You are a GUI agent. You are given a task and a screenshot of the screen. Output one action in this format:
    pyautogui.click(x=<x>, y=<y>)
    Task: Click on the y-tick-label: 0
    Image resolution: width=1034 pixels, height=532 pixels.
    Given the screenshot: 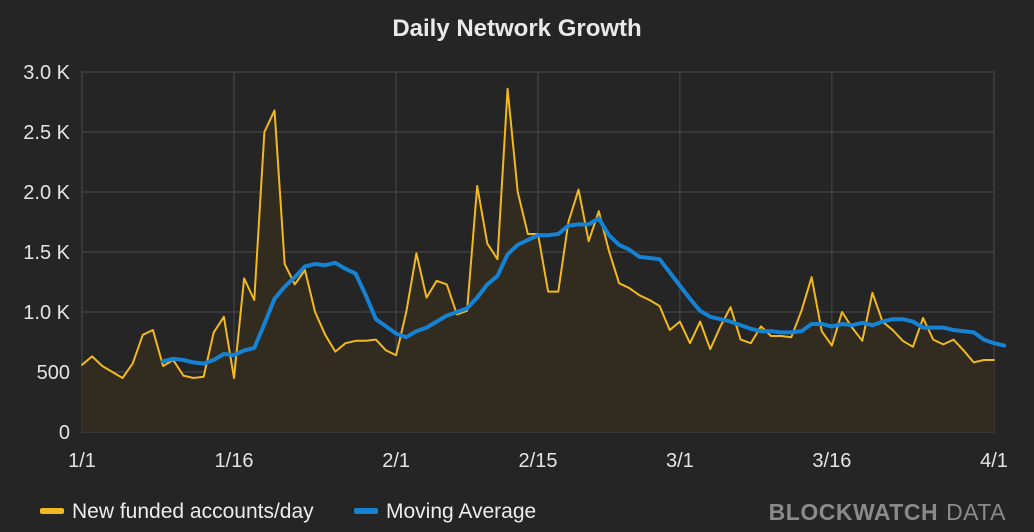 What is the action you would take?
    pyautogui.click(x=64, y=433)
    